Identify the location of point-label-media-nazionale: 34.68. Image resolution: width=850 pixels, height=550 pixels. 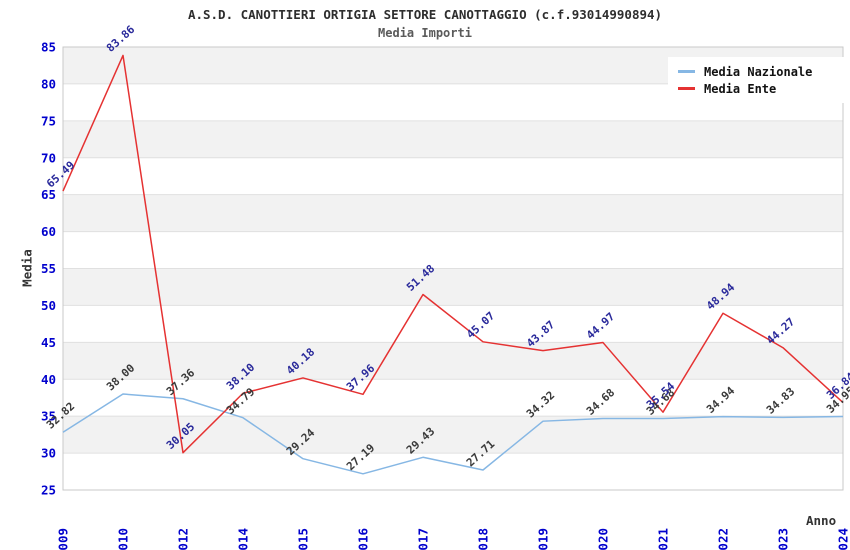
(600, 402).